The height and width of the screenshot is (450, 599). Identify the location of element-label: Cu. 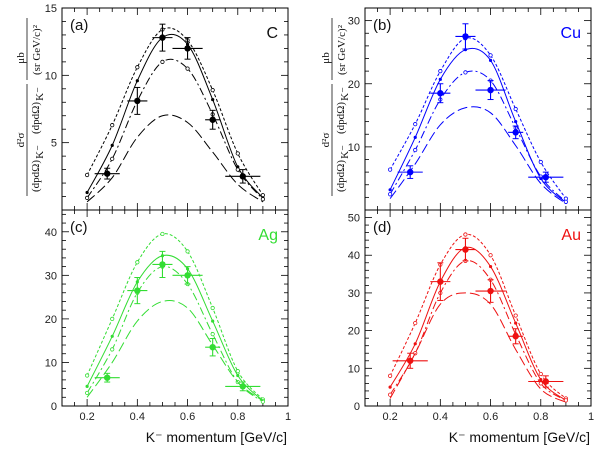
(571, 33).